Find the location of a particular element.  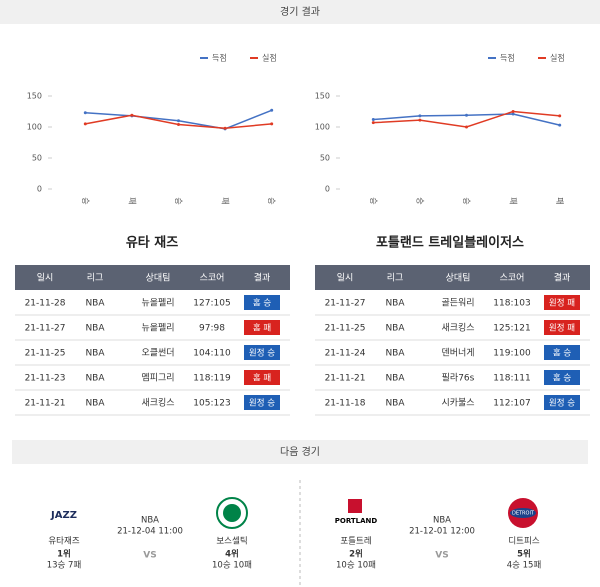

logo-blazers: PORTLAND is located at coordinates (356, 512).